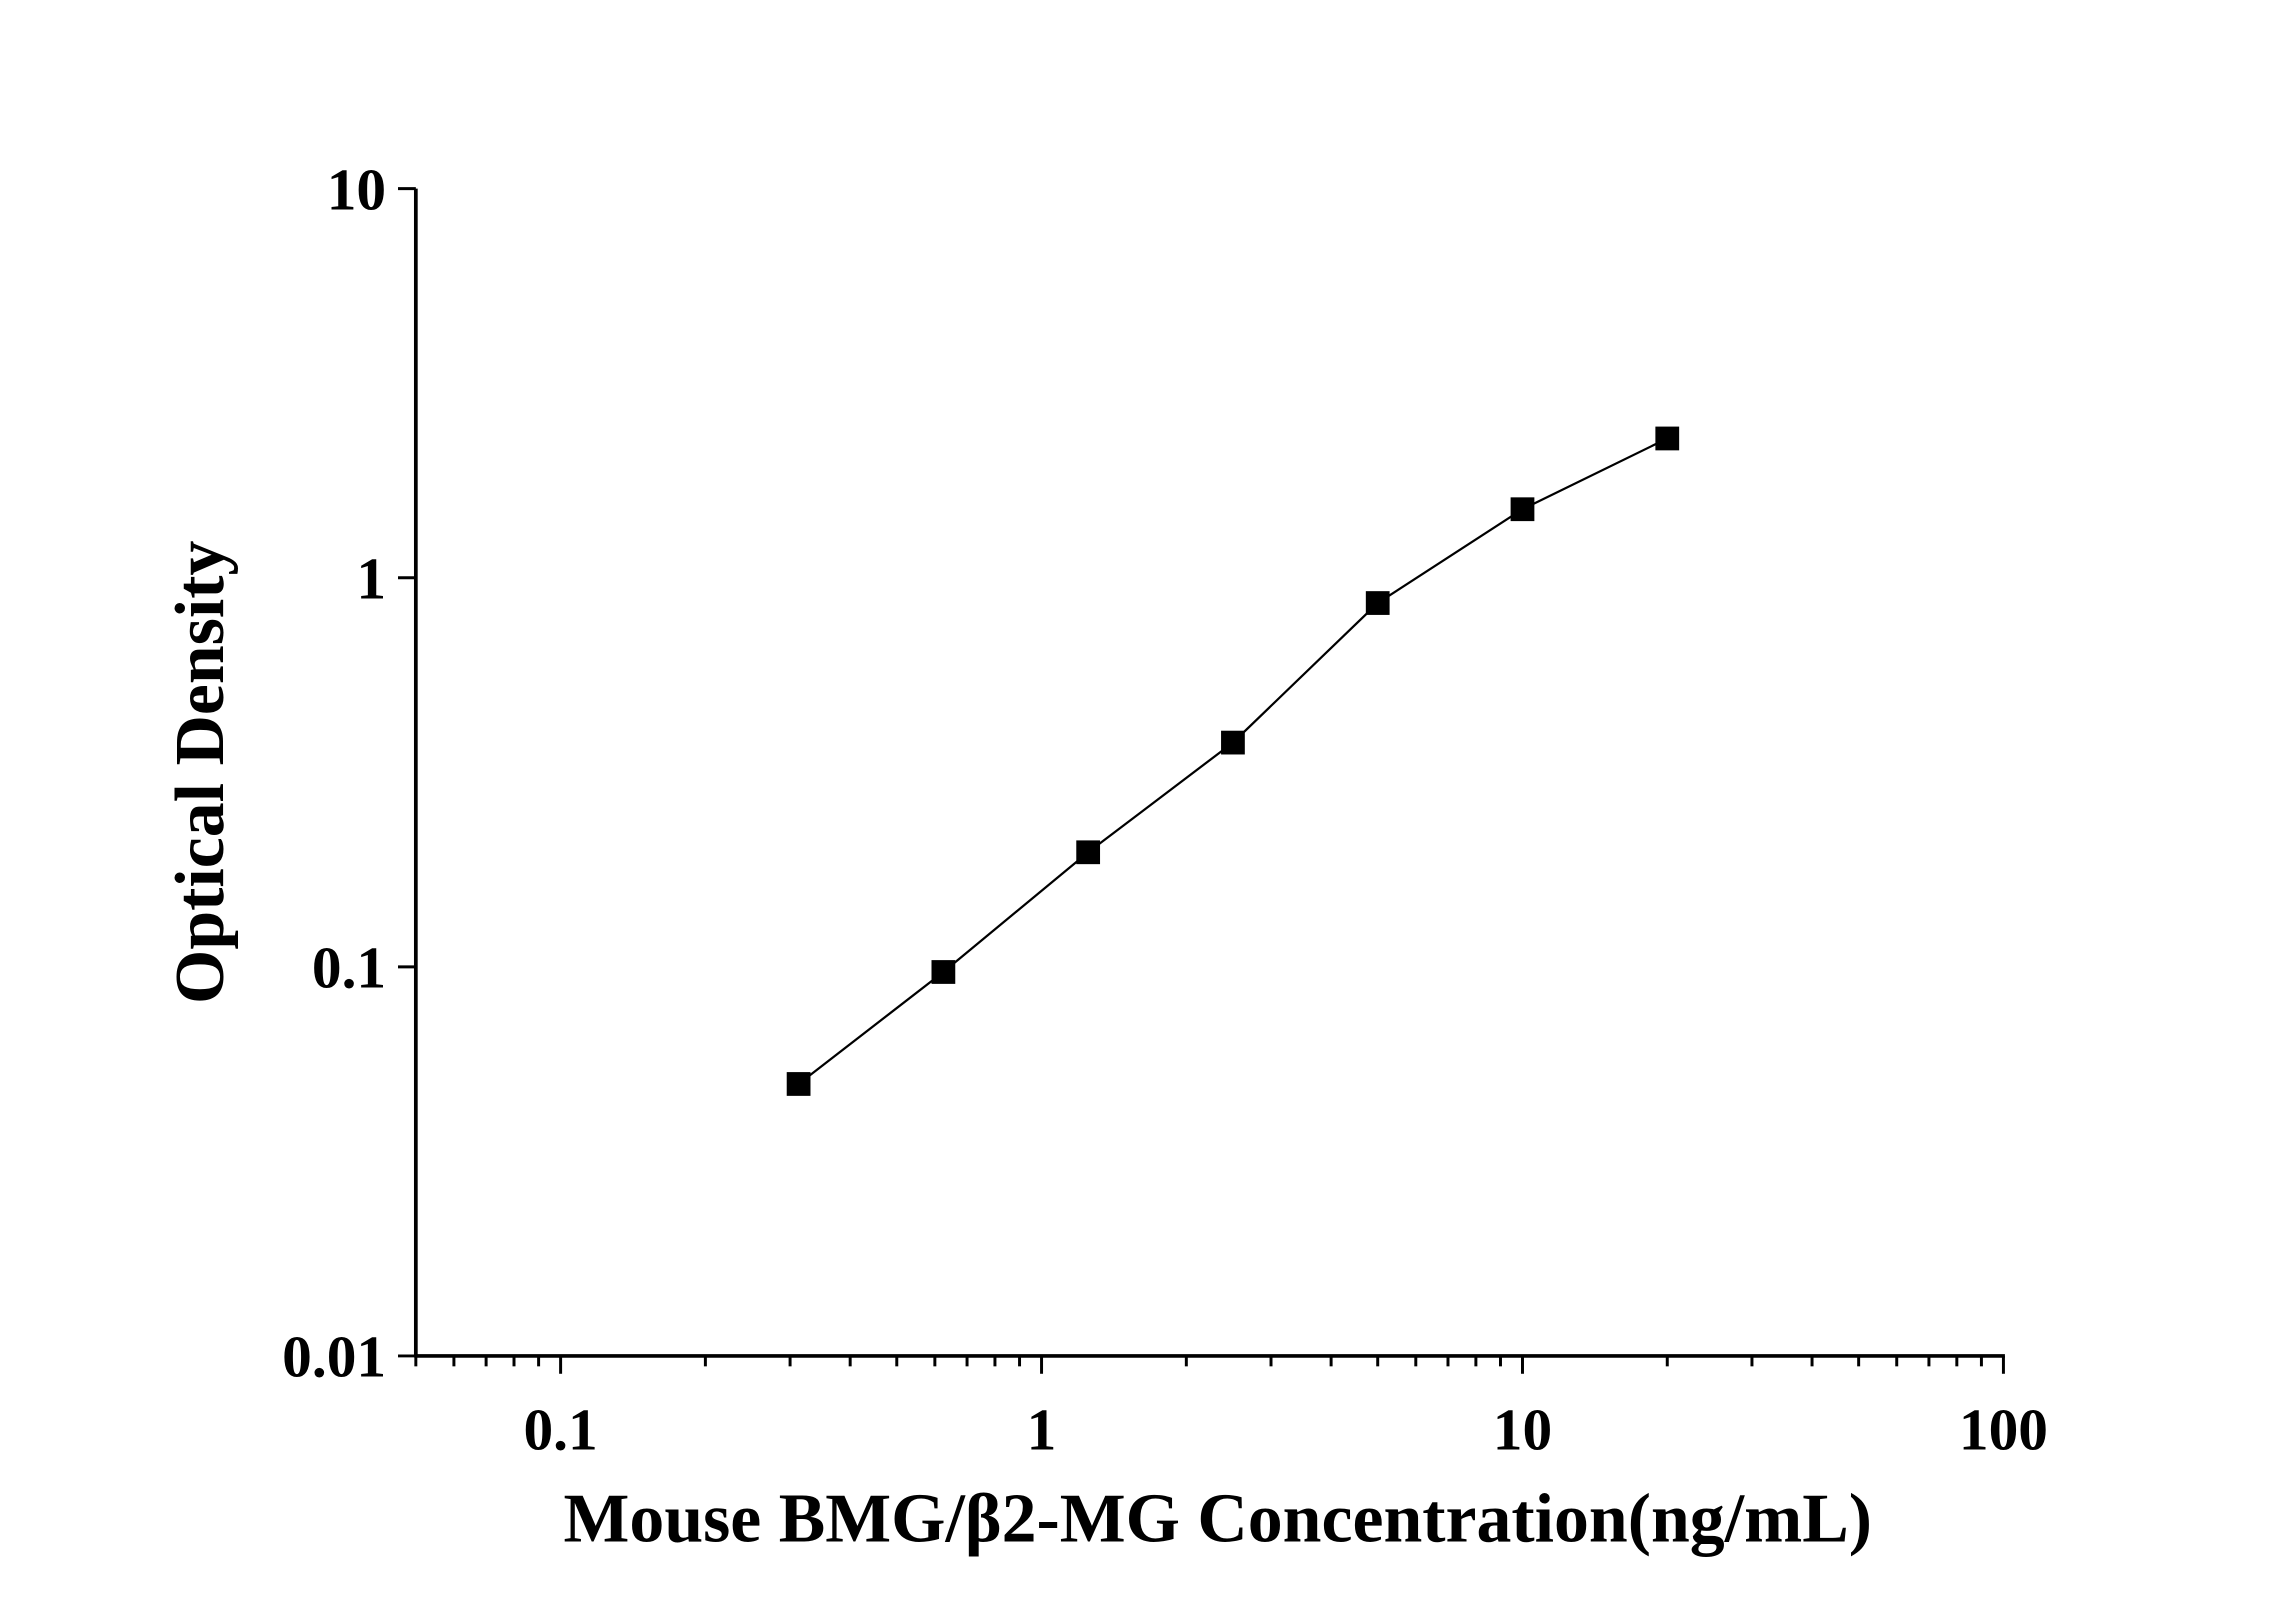 Image resolution: width=2296 pixels, height=1604 pixels. What do you see at coordinates (371, 579) in the screenshot?
I see `y-tick-label: 1` at bounding box center [371, 579].